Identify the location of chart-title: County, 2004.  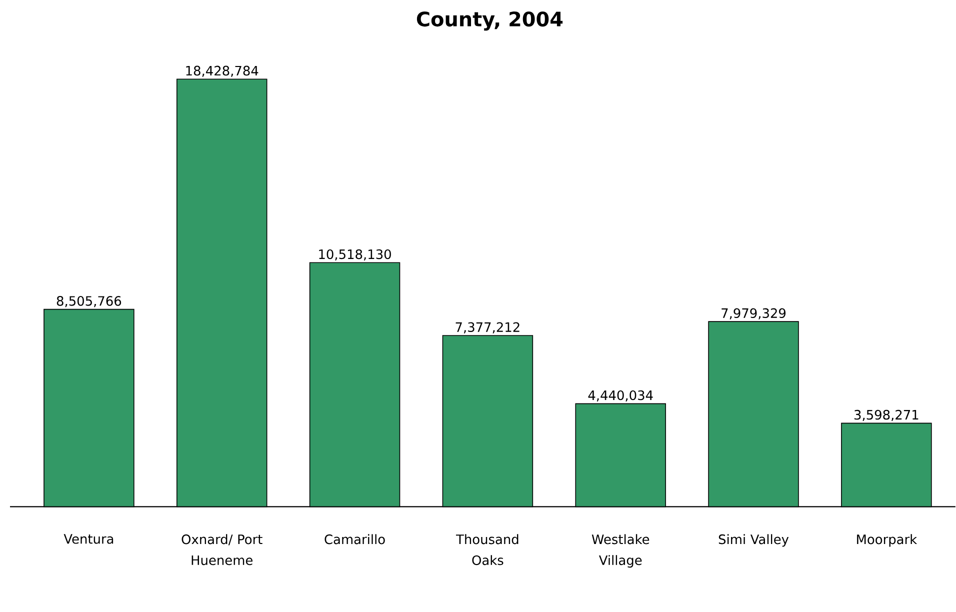
(489, 21).